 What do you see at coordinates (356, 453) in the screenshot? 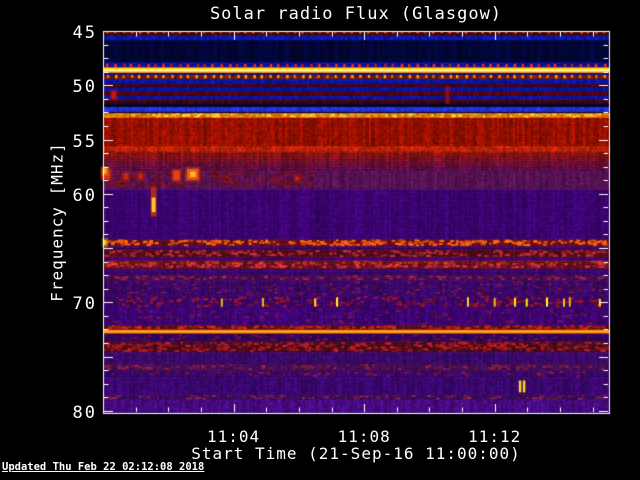
I see `x-axis-label: Start Time (21-Sep-16 11:00:00)` at bounding box center [356, 453].